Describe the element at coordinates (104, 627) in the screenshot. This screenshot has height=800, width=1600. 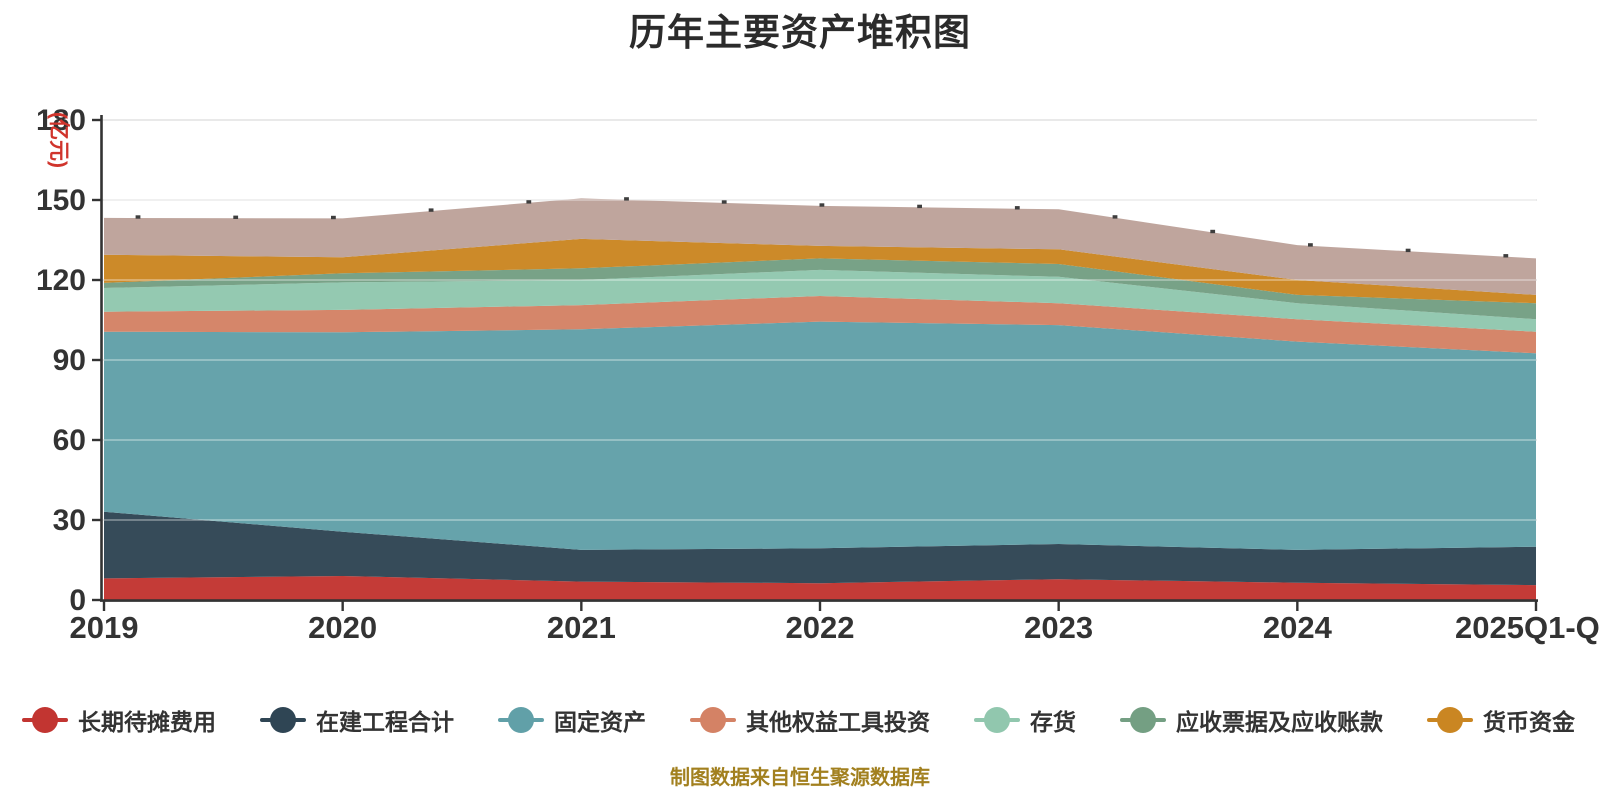
I see `x-axis-label: 2019` at that location.